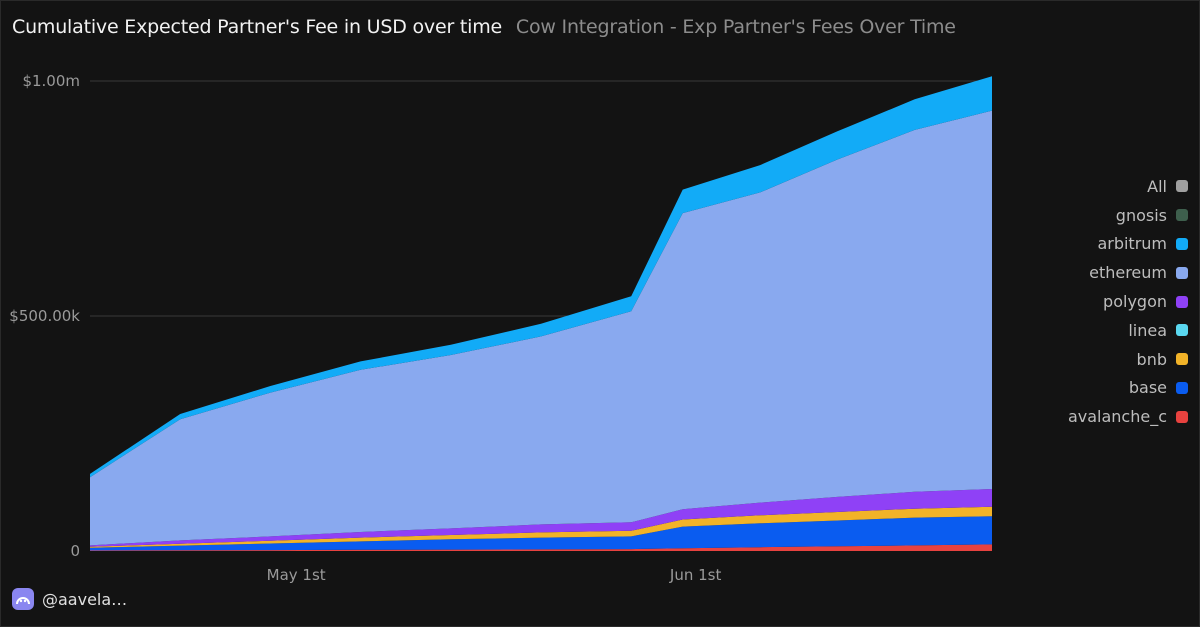 This screenshot has height=627, width=1200. I want to click on legend-item-avalanche-c: avalanche_c, so click(1128, 416).